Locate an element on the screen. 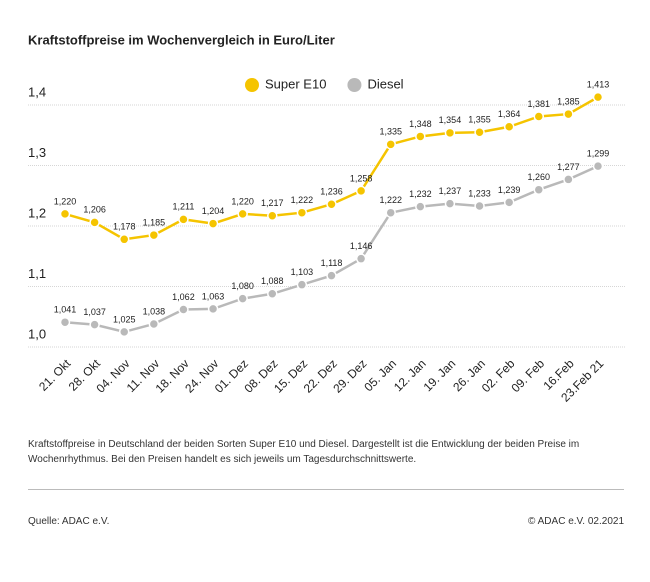 This screenshot has width=650, height=582. data-label: 1,232 is located at coordinates (420, 194).